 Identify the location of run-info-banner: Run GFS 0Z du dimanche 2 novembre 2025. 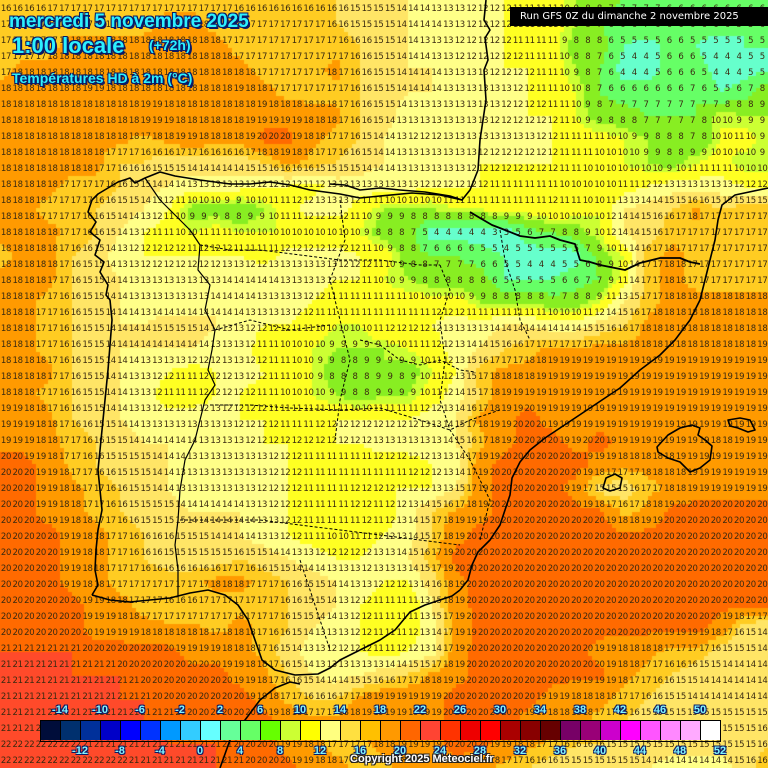
(639, 16).